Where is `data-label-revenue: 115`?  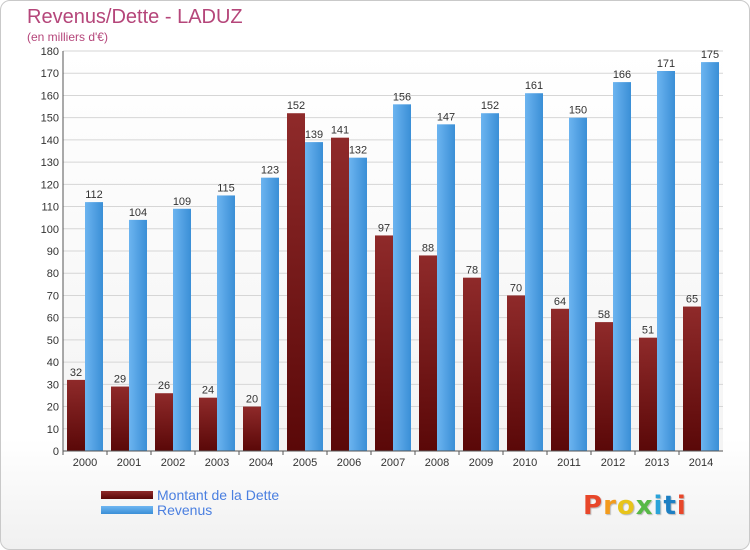
data-label-revenue: 115 is located at coordinates (226, 188).